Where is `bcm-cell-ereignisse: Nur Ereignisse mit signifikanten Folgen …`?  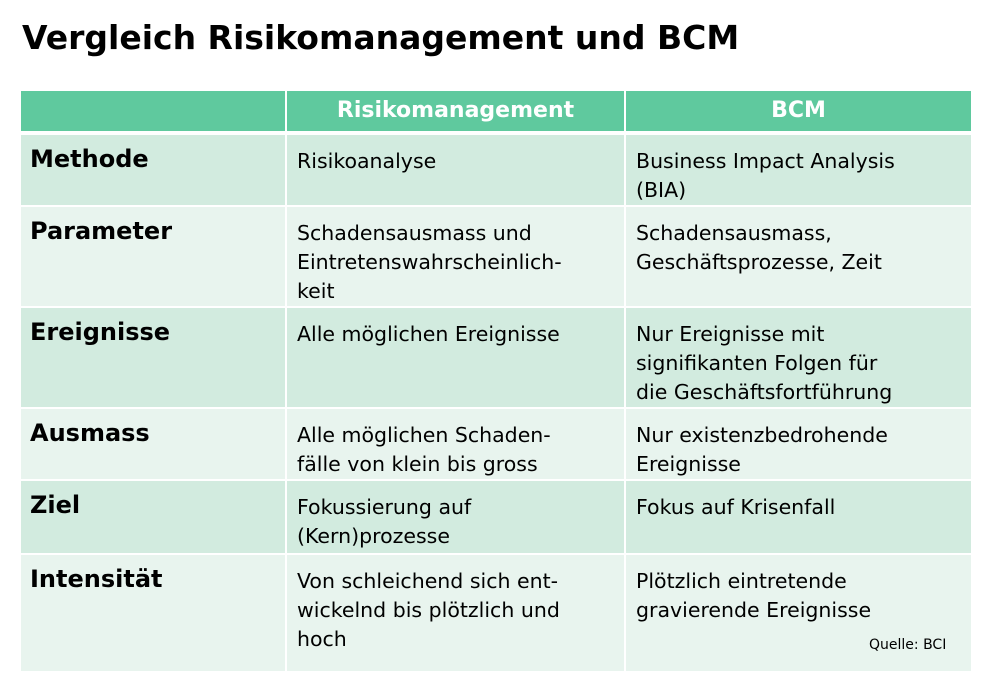 bcm-cell-ereignisse: Nur Ereignisse mit signifikanten Folgen … is located at coordinates (798, 357).